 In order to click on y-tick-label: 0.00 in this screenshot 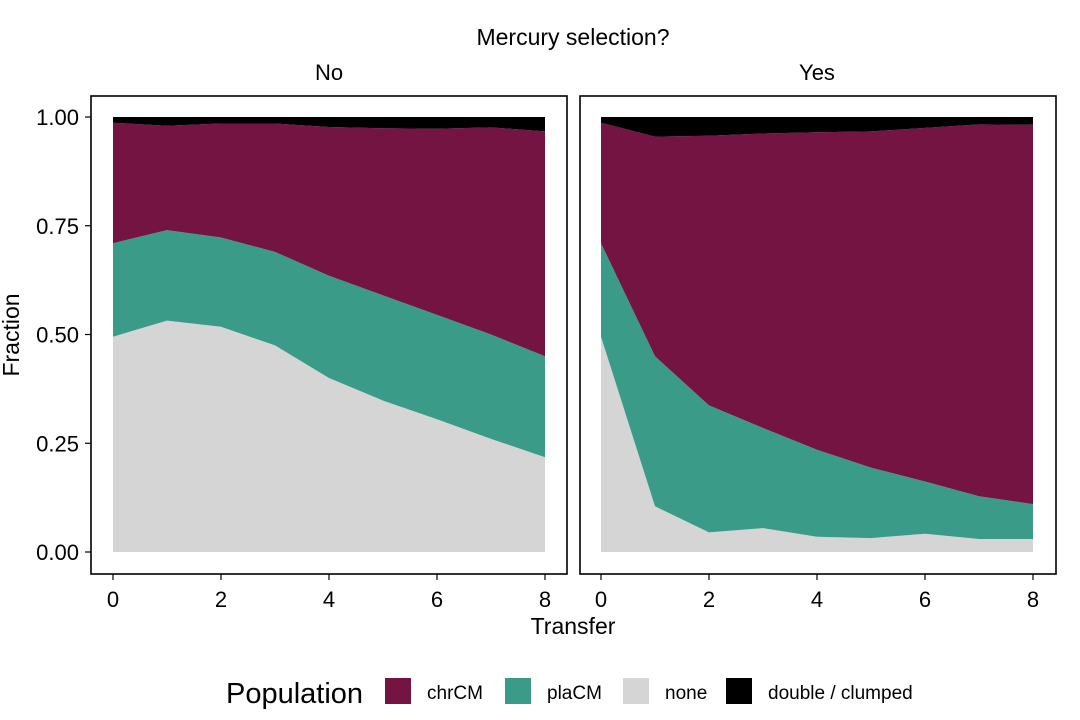, I will do `click(57, 552)`.